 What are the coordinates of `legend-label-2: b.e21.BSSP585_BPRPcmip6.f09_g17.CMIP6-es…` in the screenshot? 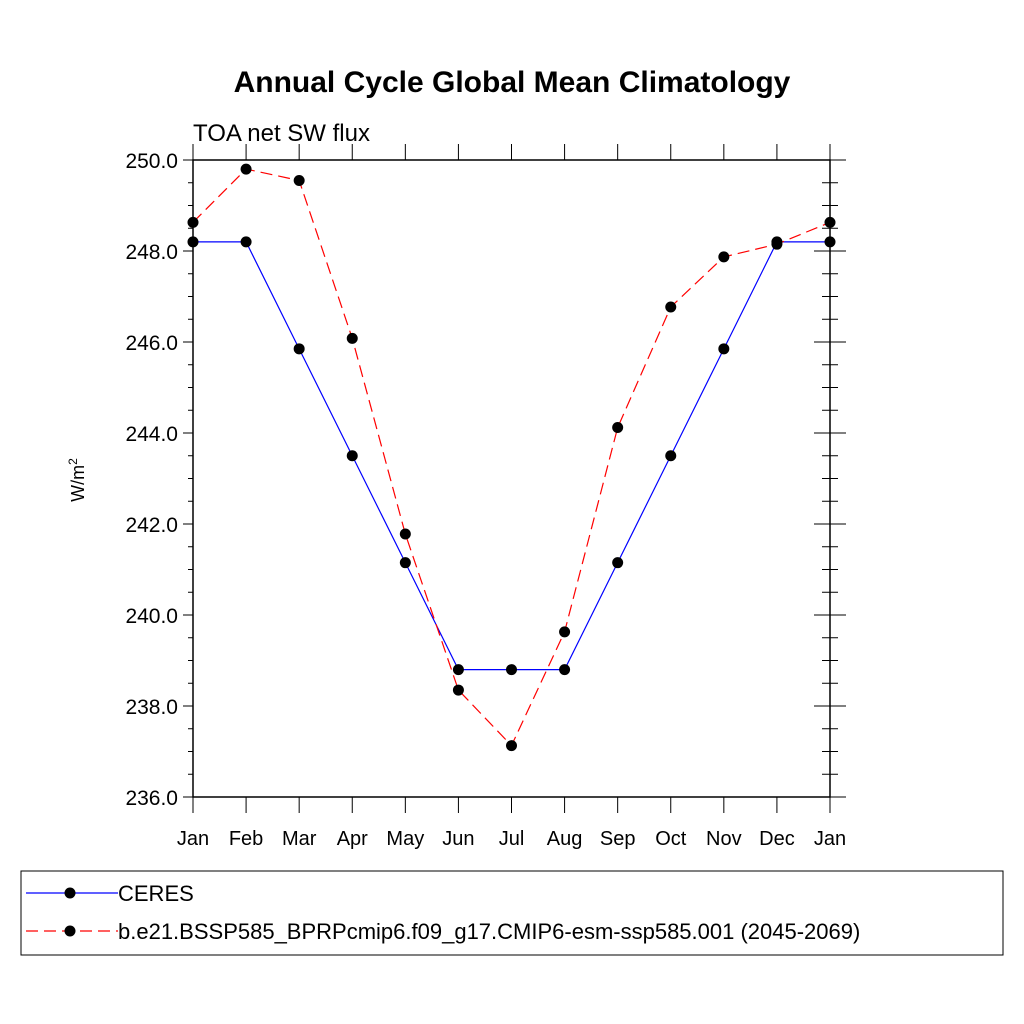 It's located at (489, 931).